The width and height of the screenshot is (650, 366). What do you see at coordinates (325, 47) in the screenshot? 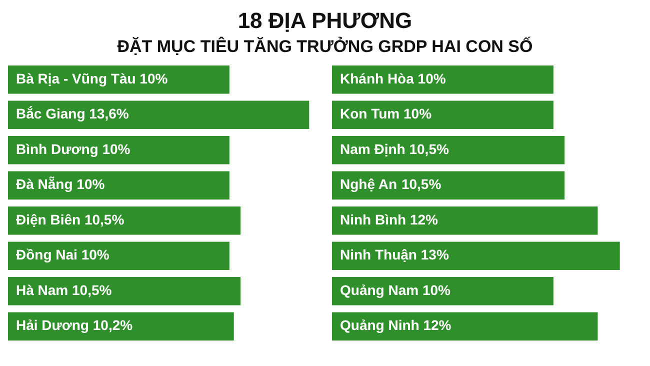
I see `chart-subtitle: ĐẶT MỤC TIÊU TĂNG TRƯỞNG GRDP HAI CON SỐ` at bounding box center [325, 47].